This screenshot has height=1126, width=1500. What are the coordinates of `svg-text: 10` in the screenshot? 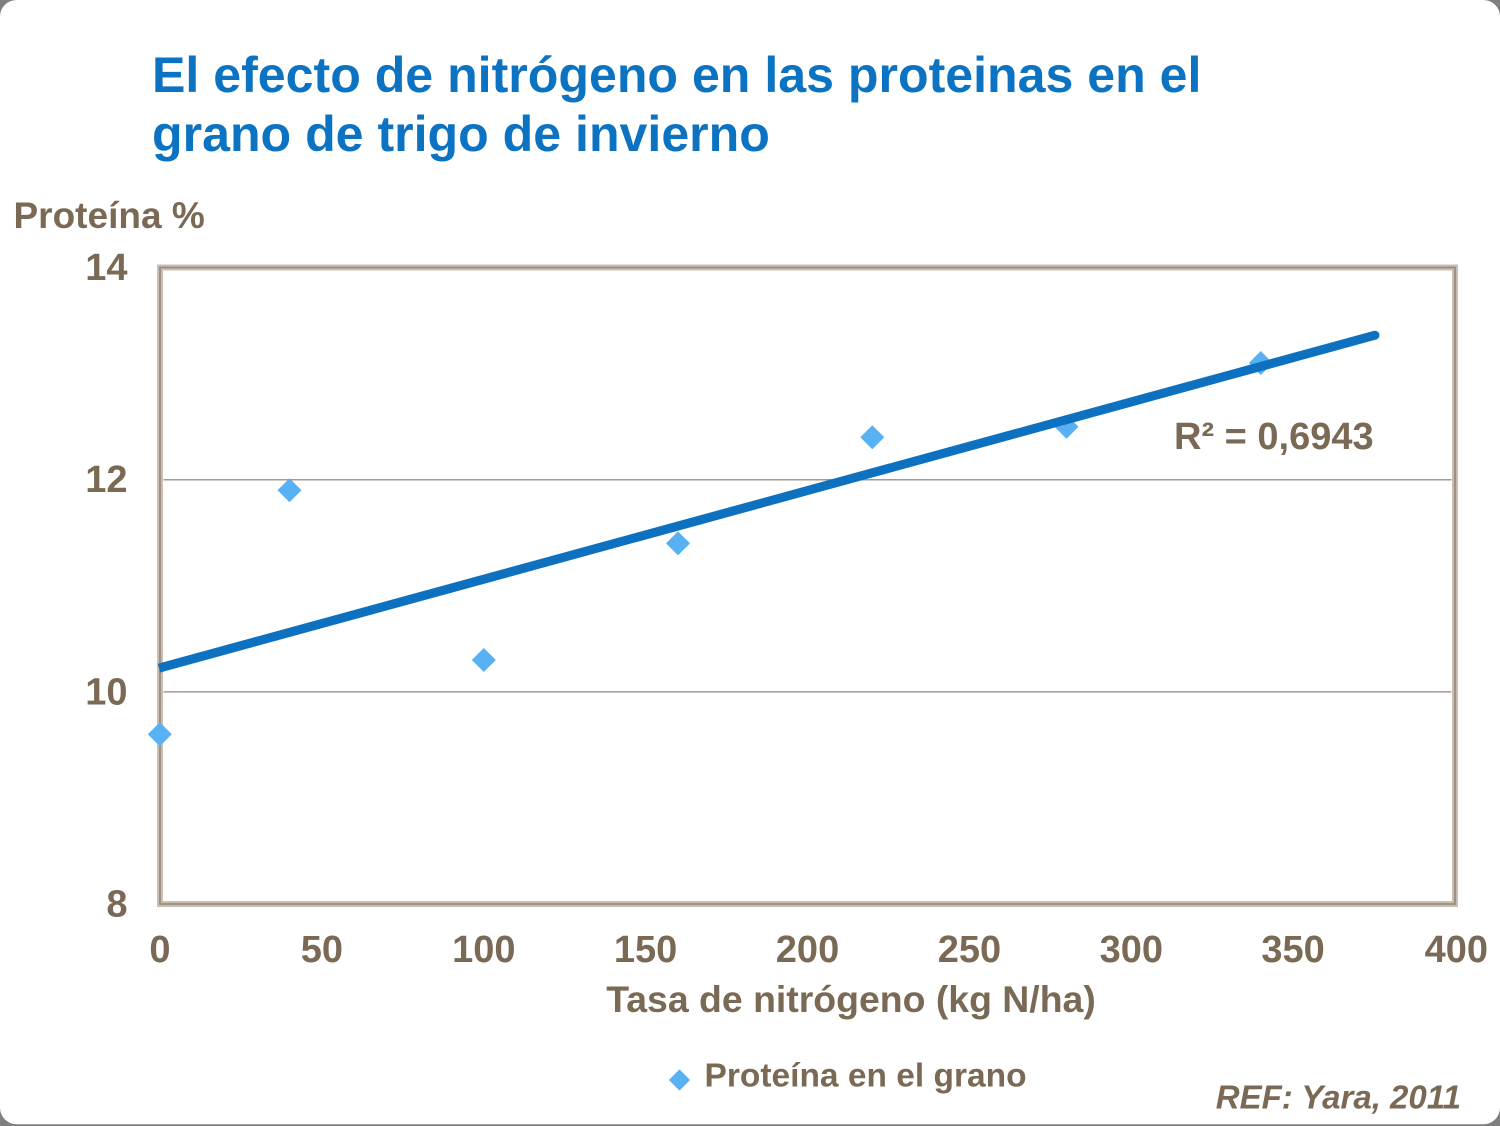 It's located at (106, 692).